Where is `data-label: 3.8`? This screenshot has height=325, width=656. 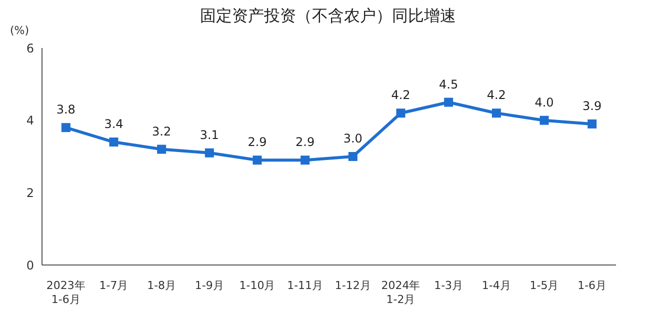
data-label: 3.8 is located at coordinates (66, 109).